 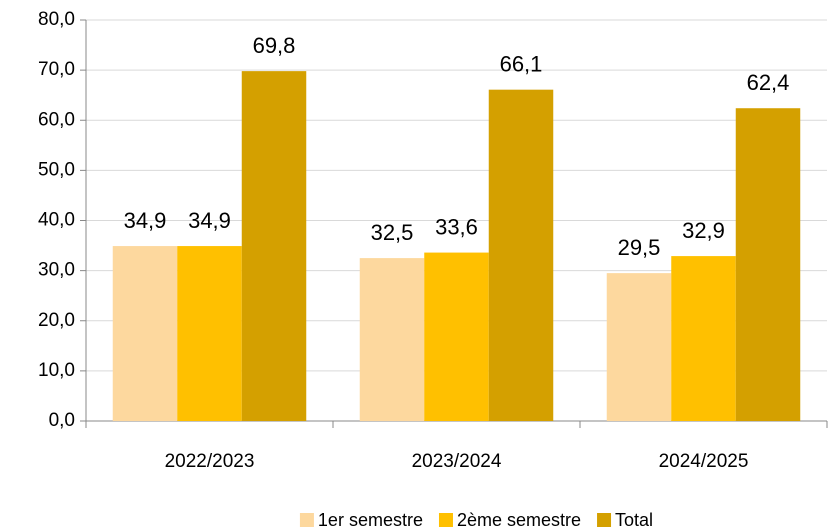 What do you see at coordinates (703, 230) in the screenshot?
I see `value-label: 32,9` at bounding box center [703, 230].